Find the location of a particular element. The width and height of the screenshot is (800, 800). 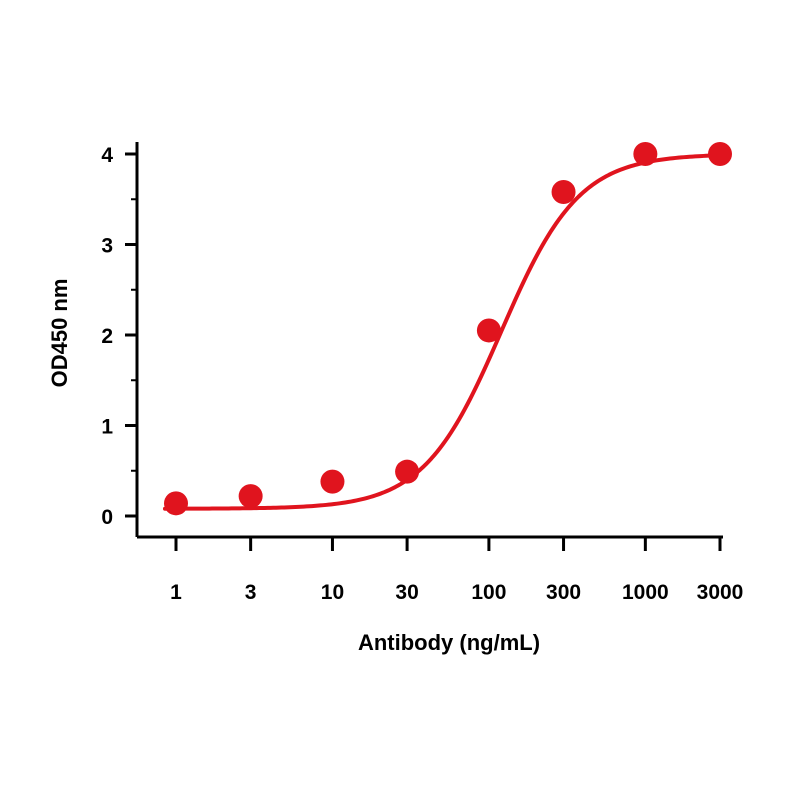

x-tick-label: 1000 is located at coordinates (645, 592).